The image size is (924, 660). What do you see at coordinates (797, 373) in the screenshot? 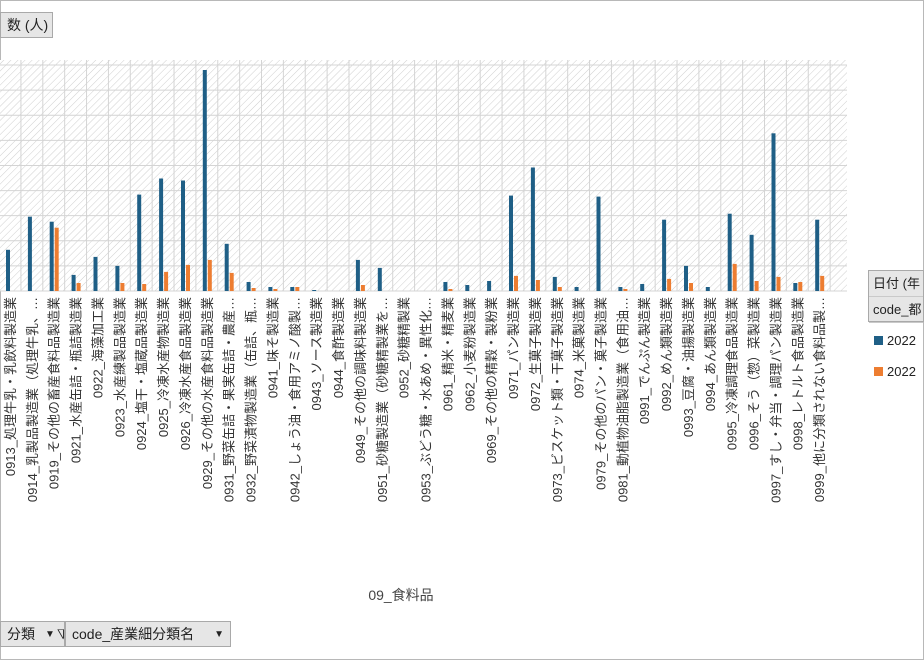
I see `x-tick-label: 0998_レトルト食品製造業` at bounding box center [797, 373].